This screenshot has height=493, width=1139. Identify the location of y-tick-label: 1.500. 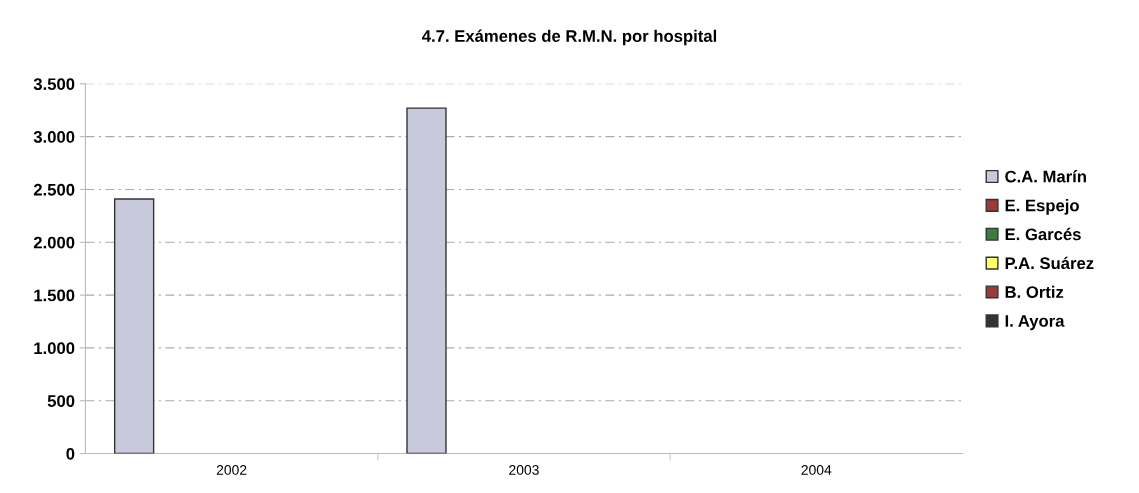
(54, 295).